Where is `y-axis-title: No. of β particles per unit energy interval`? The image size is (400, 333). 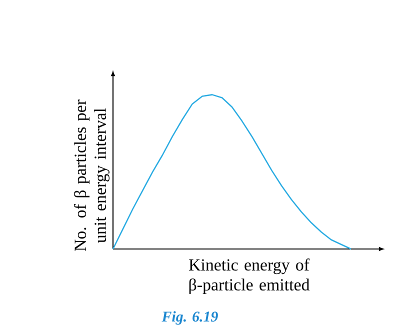 y-axis-title: No. of β particles per unit energy interval is located at coordinates (92, 176).